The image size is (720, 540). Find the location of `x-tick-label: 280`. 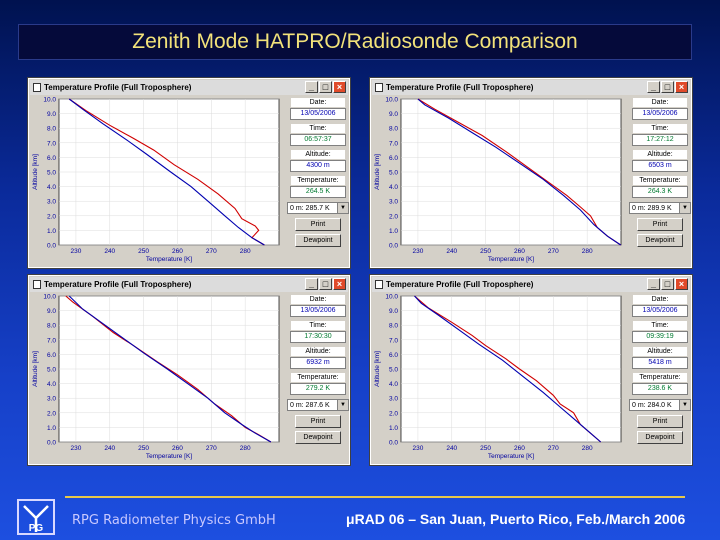

x-tick-label: 280 is located at coordinates (587, 448).